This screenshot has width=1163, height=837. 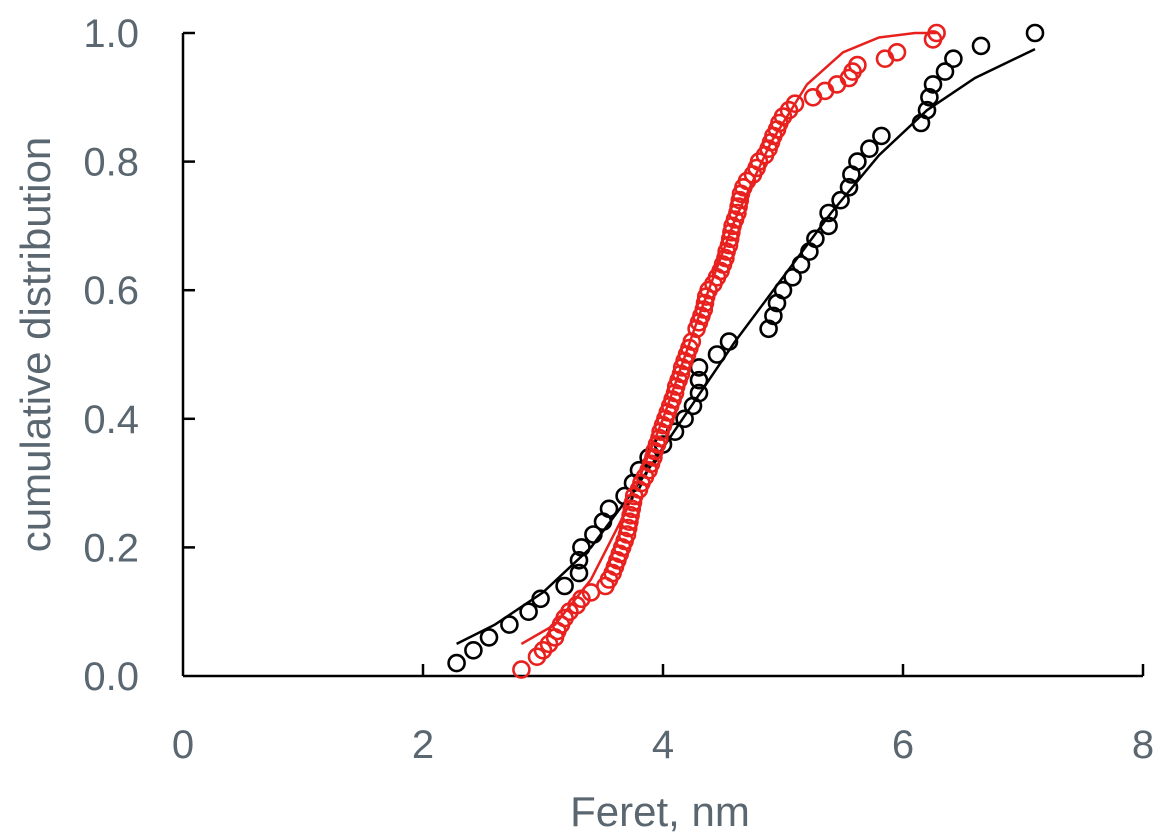 What do you see at coordinates (139, 355) in the screenshot?
I see `y-ticks: 0.0 0.2 0.4 0.6 0.8 1.0` at bounding box center [139, 355].